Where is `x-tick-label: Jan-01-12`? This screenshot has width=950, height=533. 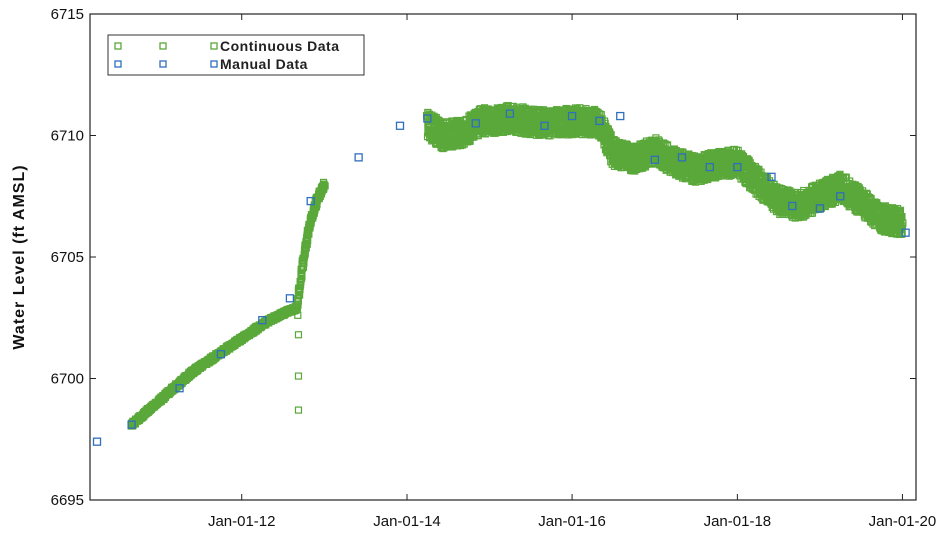
x-tick-label: Jan-01-12 is located at coordinates (242, 521).